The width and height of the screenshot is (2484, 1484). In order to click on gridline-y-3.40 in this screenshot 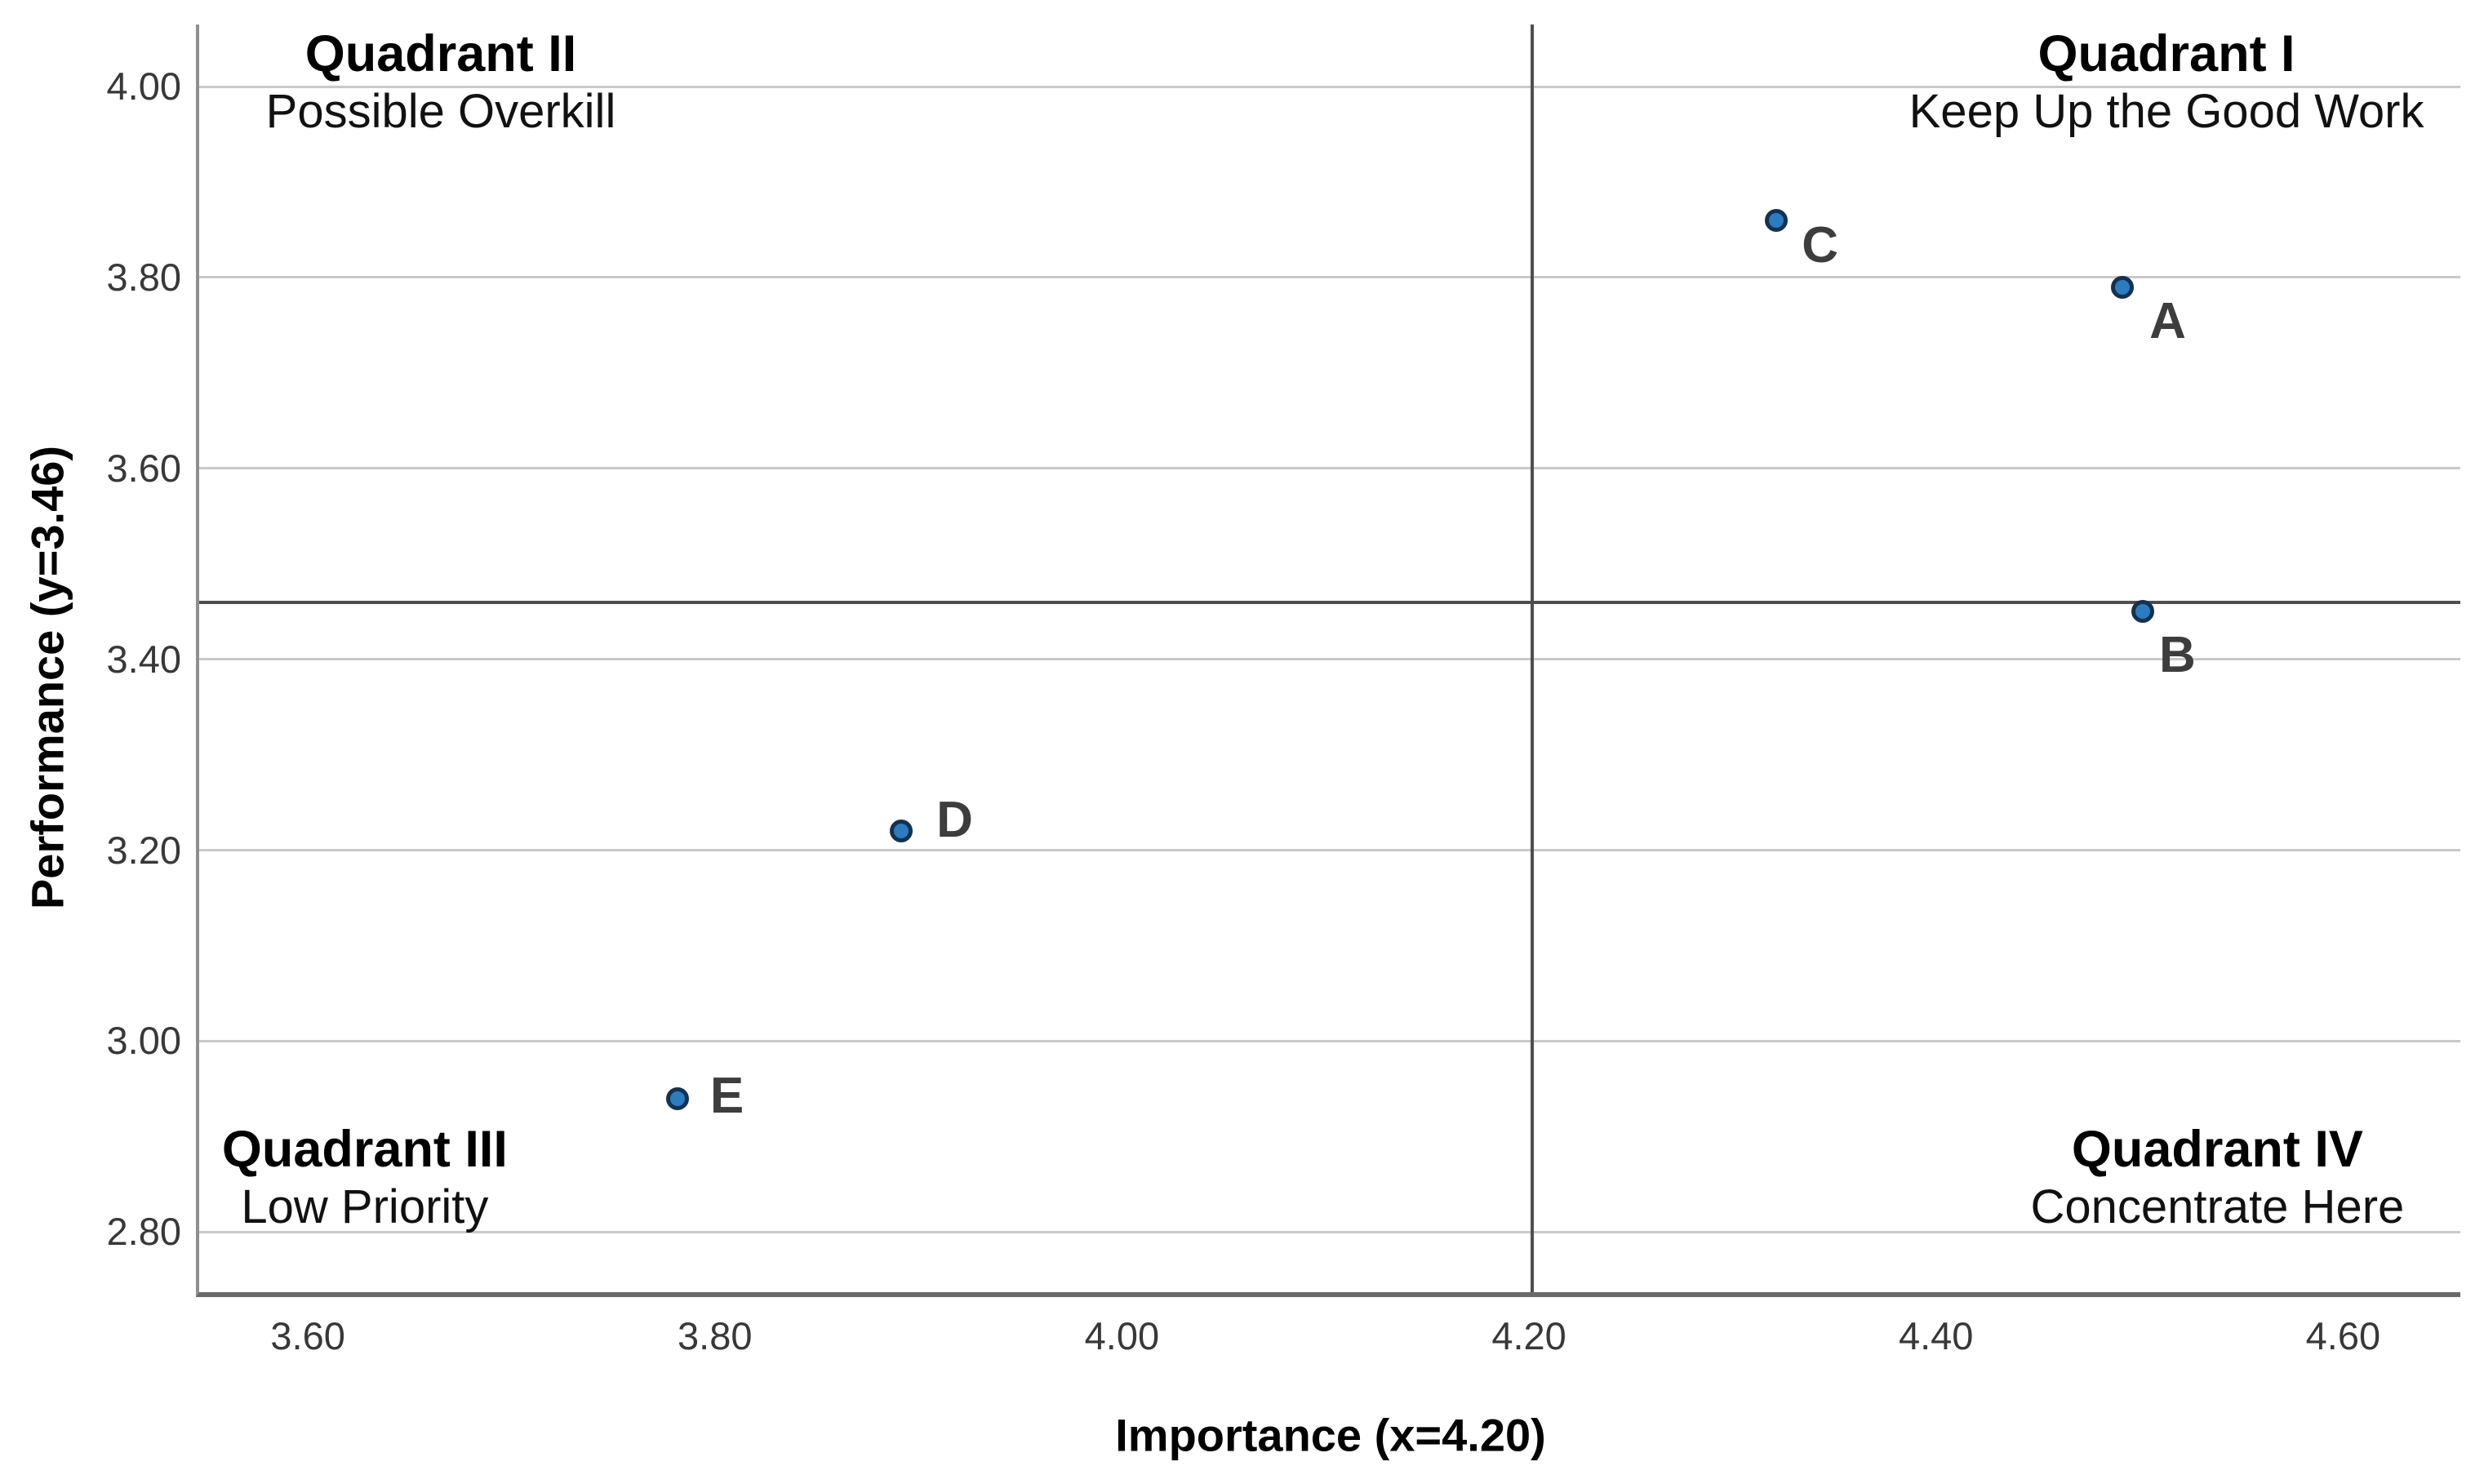, I will do `click(1329, 659)`.